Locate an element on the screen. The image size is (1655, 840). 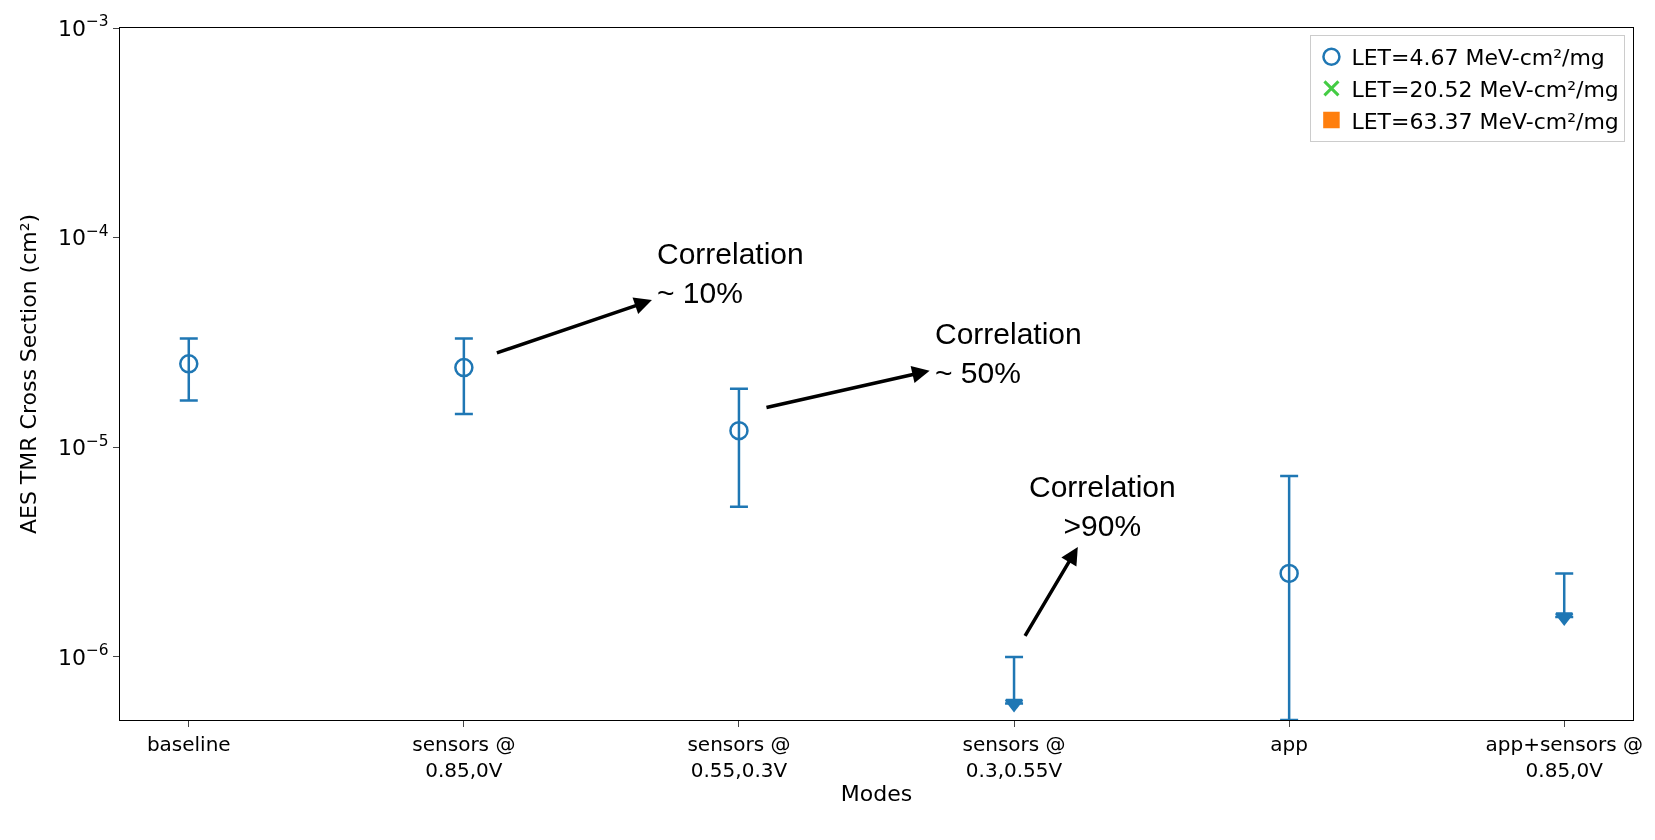
x-tick-label: baseline is located at coordinates (188, 744).